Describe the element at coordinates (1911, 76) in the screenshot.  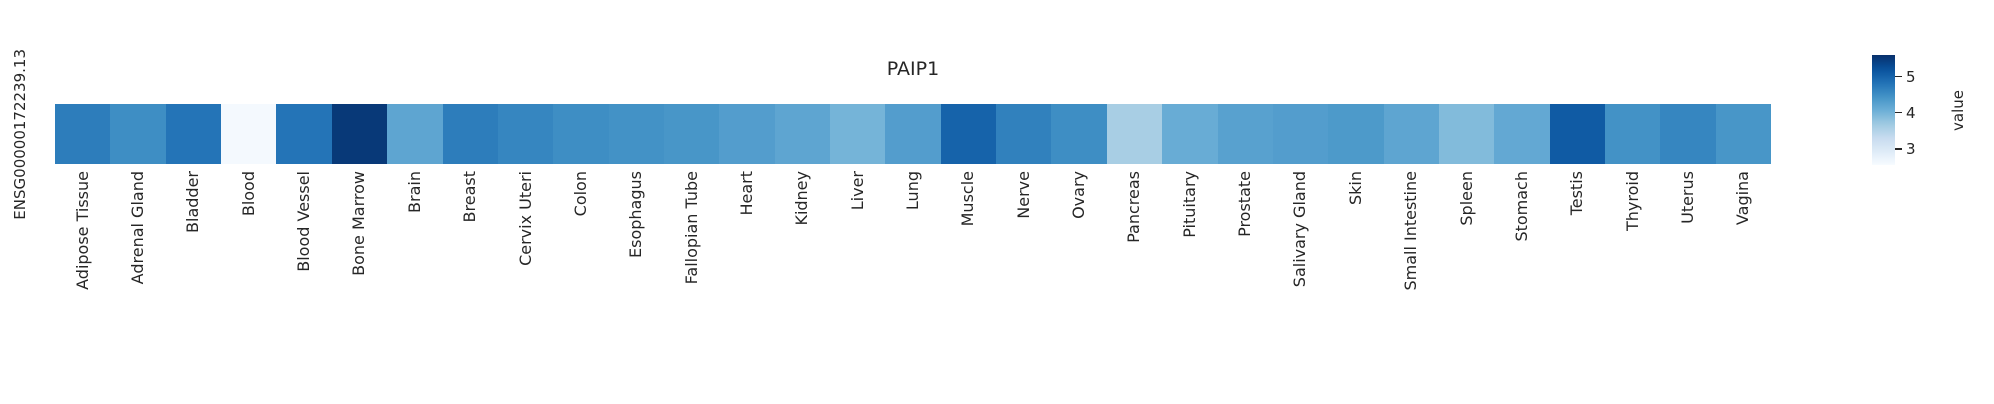
I see `colorbar-tick-label: 5` at that location.